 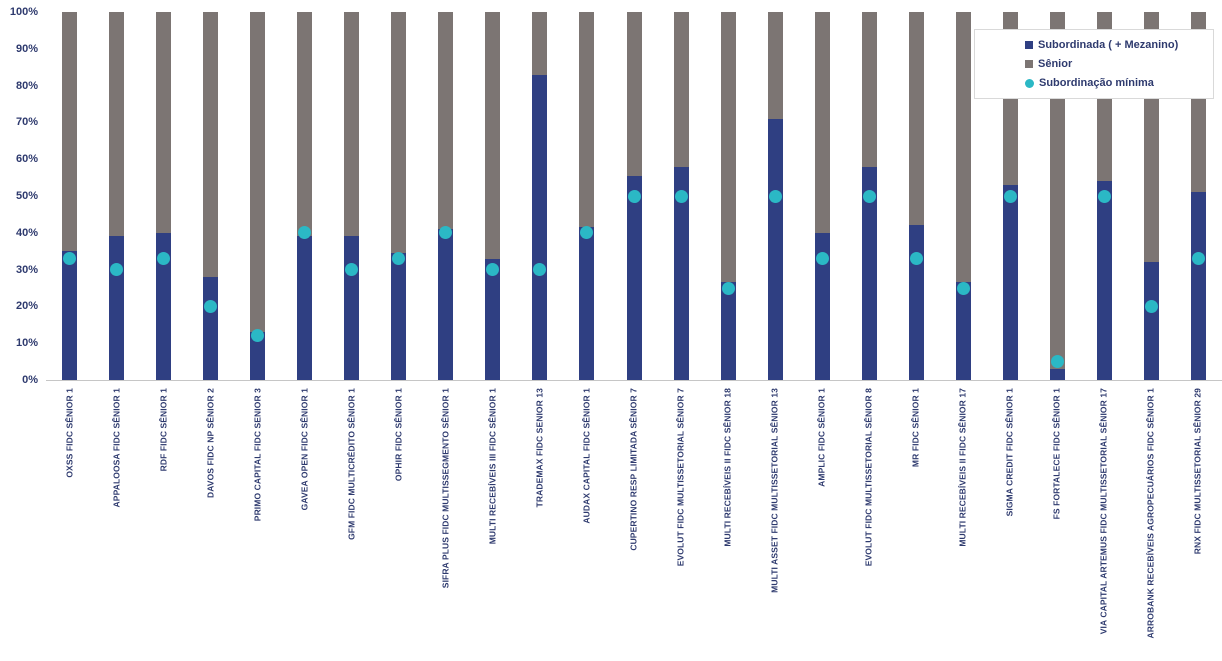 What do you see at coordinates (539, 448) in the screenshot?
I see `x-axis-label: TRADEMAX FIDC SENIOR 13` at bounding box center [539, 448].